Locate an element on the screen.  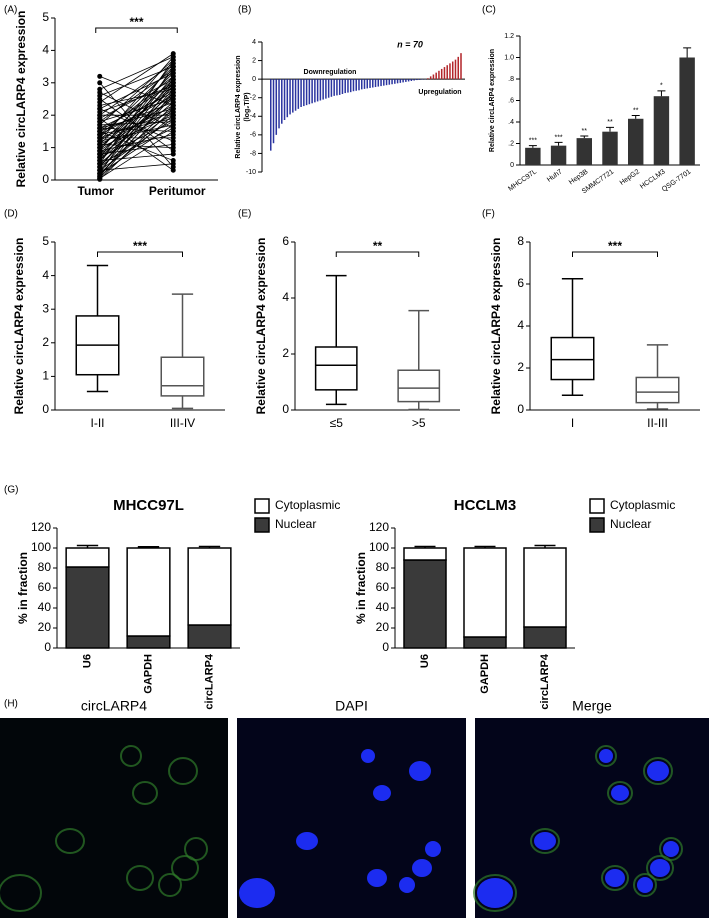
panel-label: (B) is located at coordinates (244, 10).